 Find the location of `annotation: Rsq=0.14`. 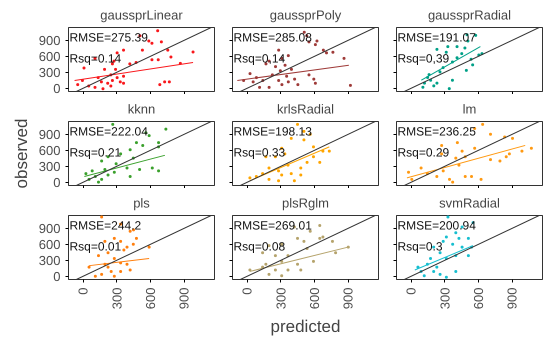

annotation: Rsq=0.14 is located at coordinates (96, 59).